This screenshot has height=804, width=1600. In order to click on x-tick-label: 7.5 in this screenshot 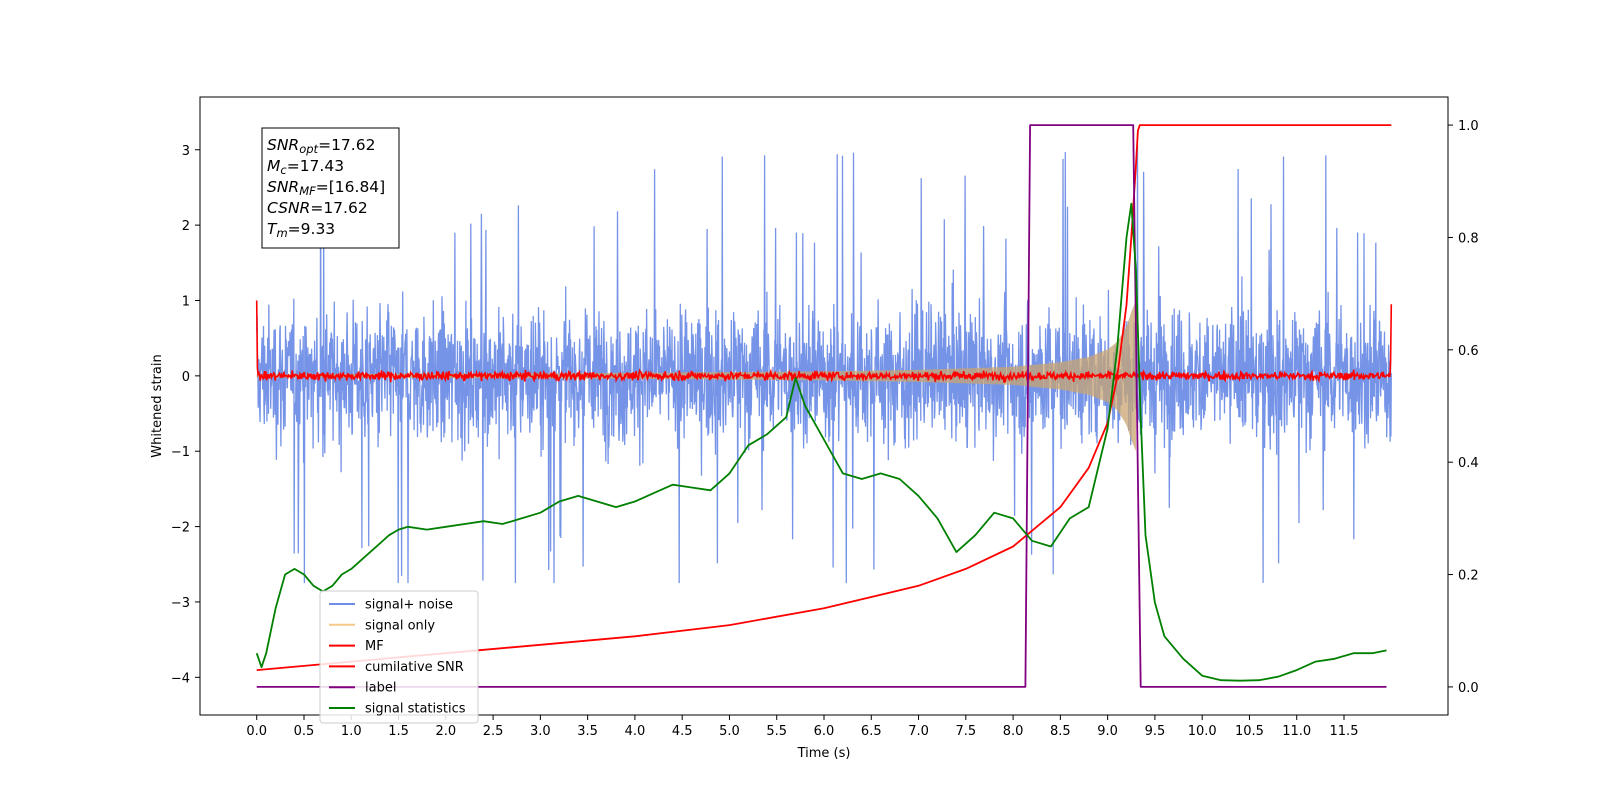, I will do `click(965, 731)`.